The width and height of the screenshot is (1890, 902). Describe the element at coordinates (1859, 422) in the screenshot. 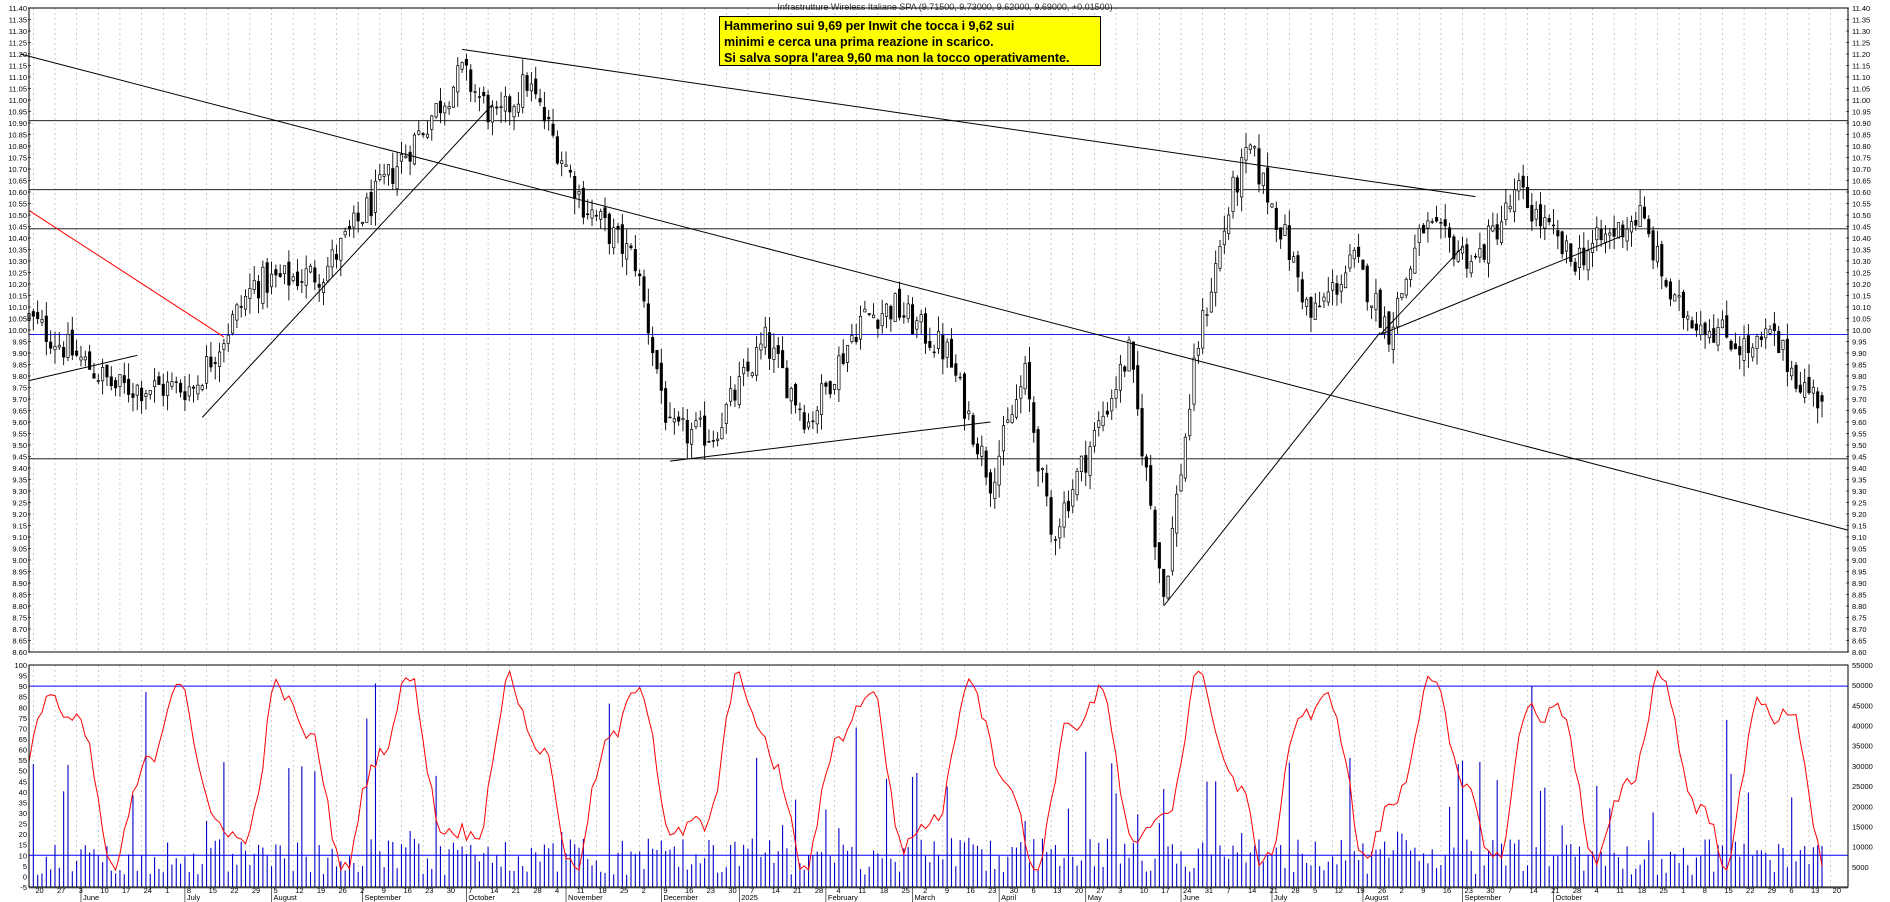

I see `price-tick-right: 9.60` at that location.